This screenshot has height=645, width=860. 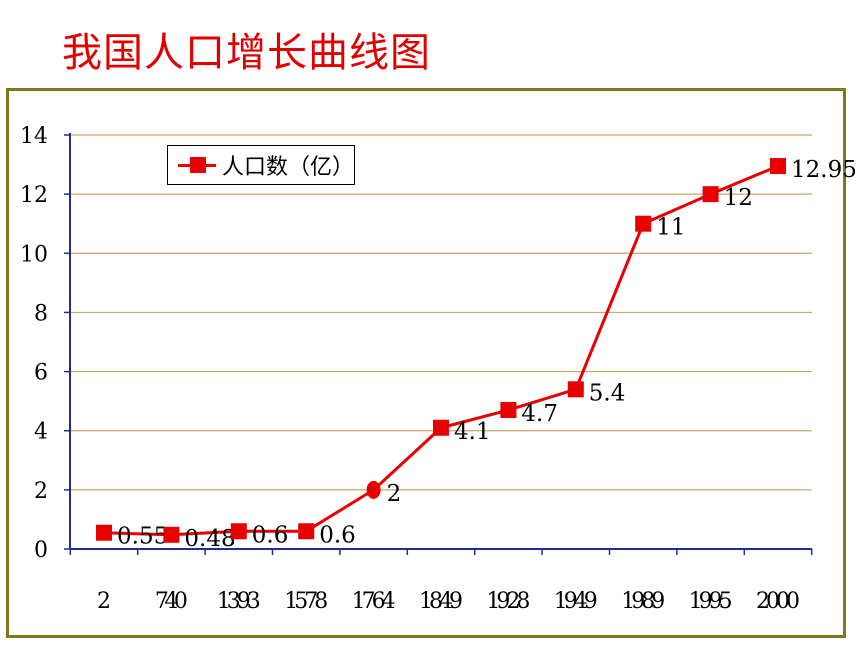 What do you see at coordinates (374, 601) in the screenshot?
I see `x-tick-label: 1764` at bounding box center [374, 601].